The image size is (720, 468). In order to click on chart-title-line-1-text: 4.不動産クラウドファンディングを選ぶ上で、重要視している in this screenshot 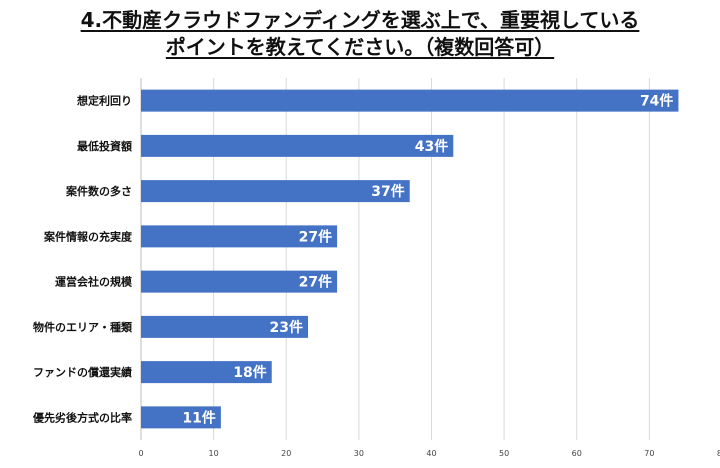, I will do `click(360, 20)`.